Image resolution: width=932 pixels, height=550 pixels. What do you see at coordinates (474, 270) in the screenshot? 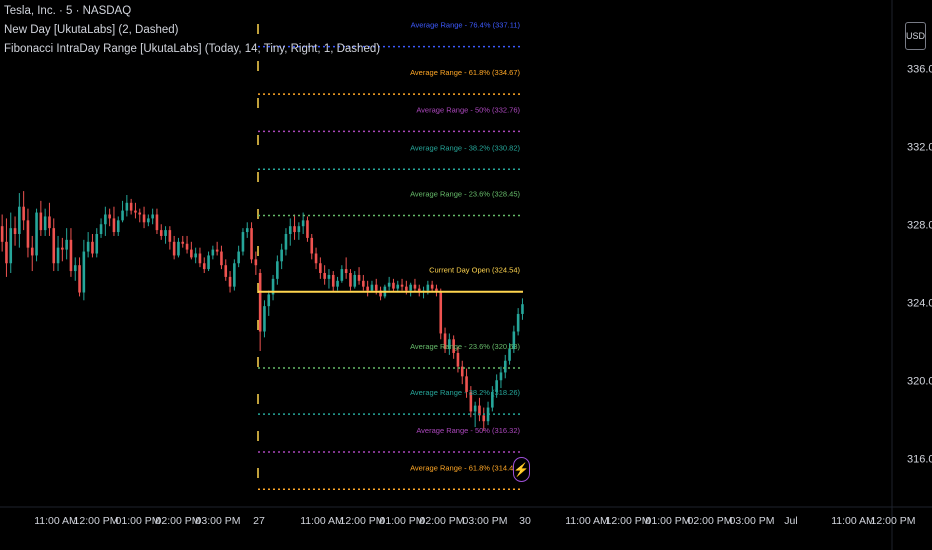
I see `range-level-label: Current Day Open (324.54)` at bounding box center [474, 270].